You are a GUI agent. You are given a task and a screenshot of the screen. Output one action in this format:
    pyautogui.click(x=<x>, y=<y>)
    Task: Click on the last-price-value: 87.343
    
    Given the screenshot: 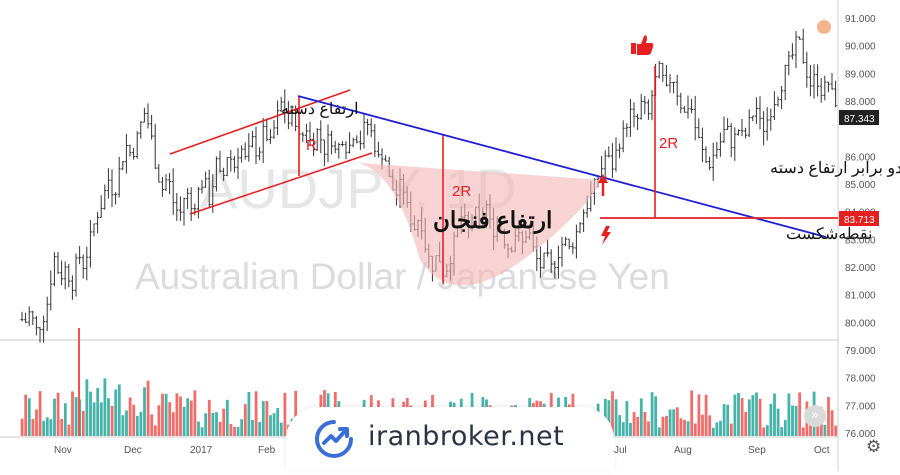 What is the action you would take?
    pyautogui.click(x=859, y=119)
    